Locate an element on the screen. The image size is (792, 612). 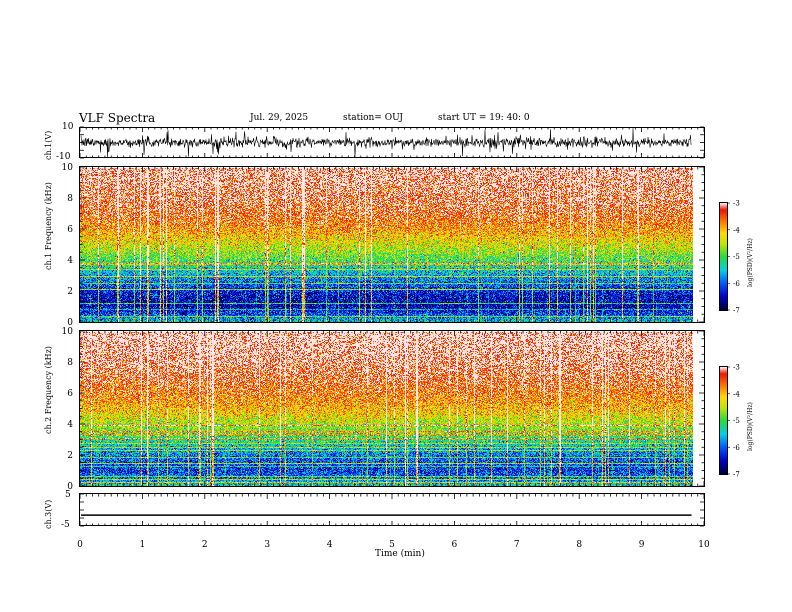
date-label: Jul. 29, 2025 is located at coordinates (279, 118).